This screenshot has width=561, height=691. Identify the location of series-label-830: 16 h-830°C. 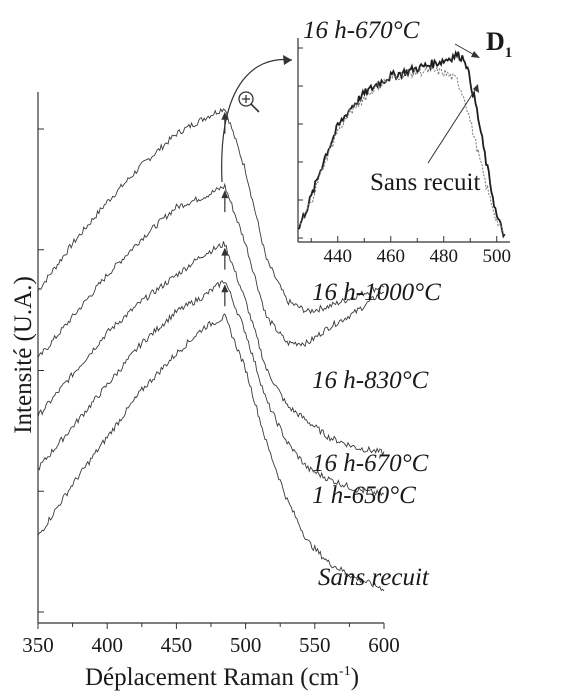
(370, 380).